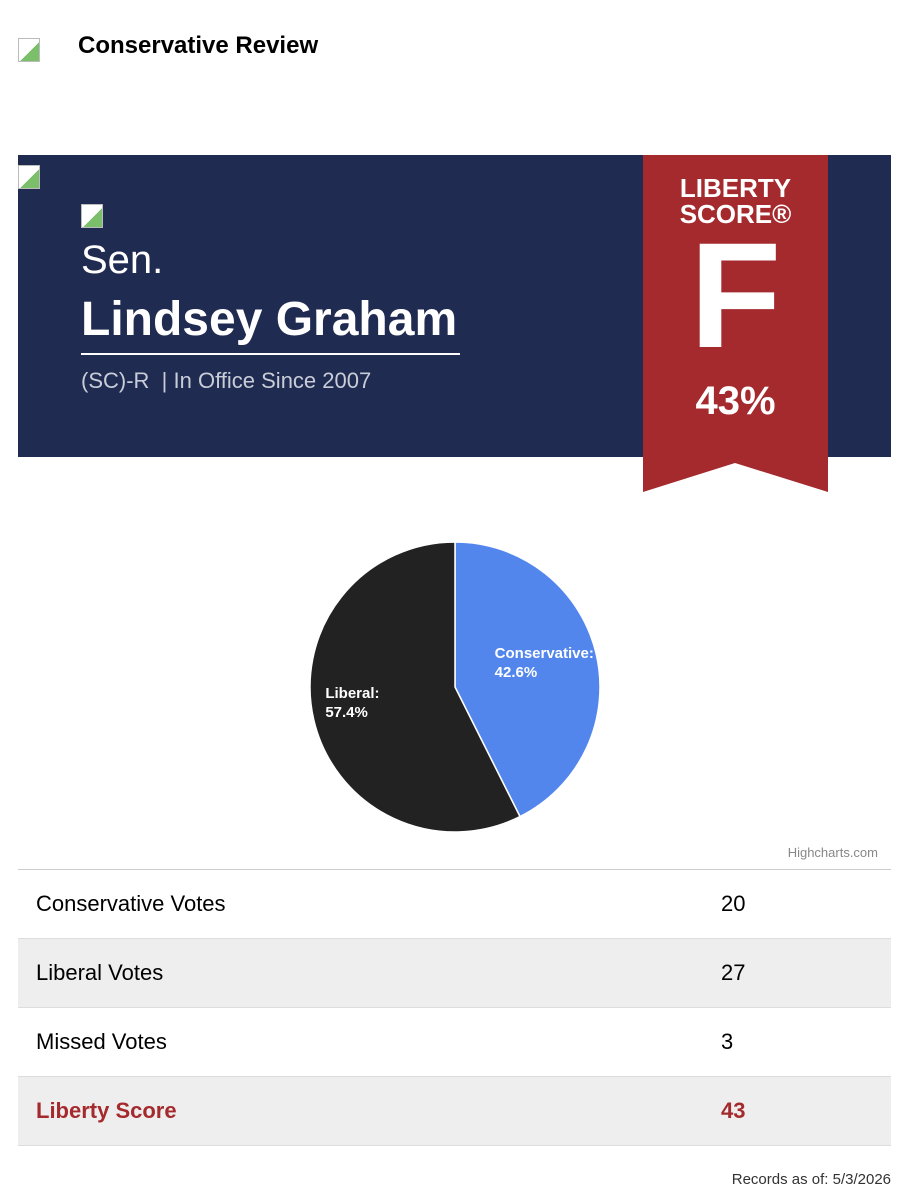 The image size is (910, 1200). I want to click on office-since: | In Office Since 2007, so click(266, 380).